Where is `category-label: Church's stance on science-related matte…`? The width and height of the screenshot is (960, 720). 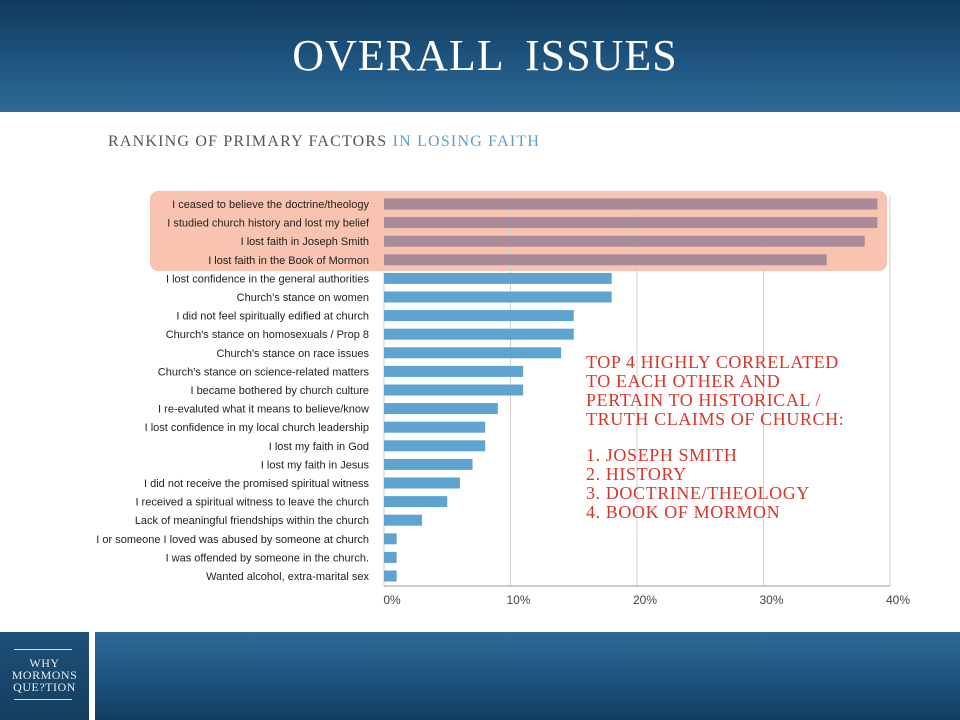 category-label: Church's stance on science-related matte… is located at coordinates (264, 372).